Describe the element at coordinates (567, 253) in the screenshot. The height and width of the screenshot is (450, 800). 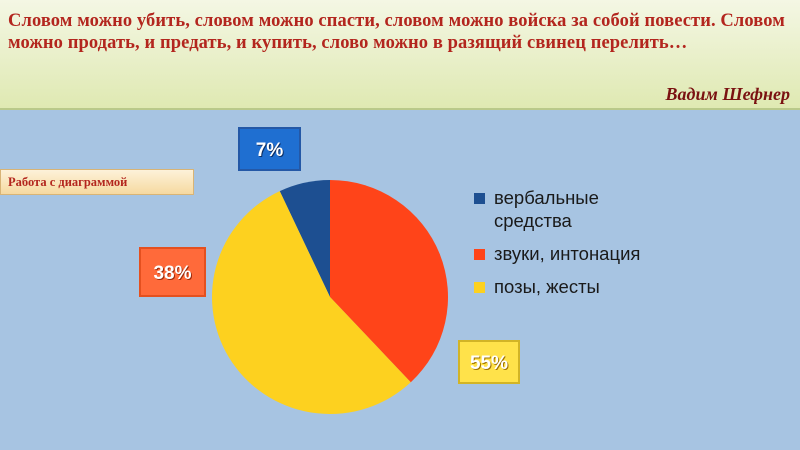
I see `legend-label: звуки, интонация` at that location.